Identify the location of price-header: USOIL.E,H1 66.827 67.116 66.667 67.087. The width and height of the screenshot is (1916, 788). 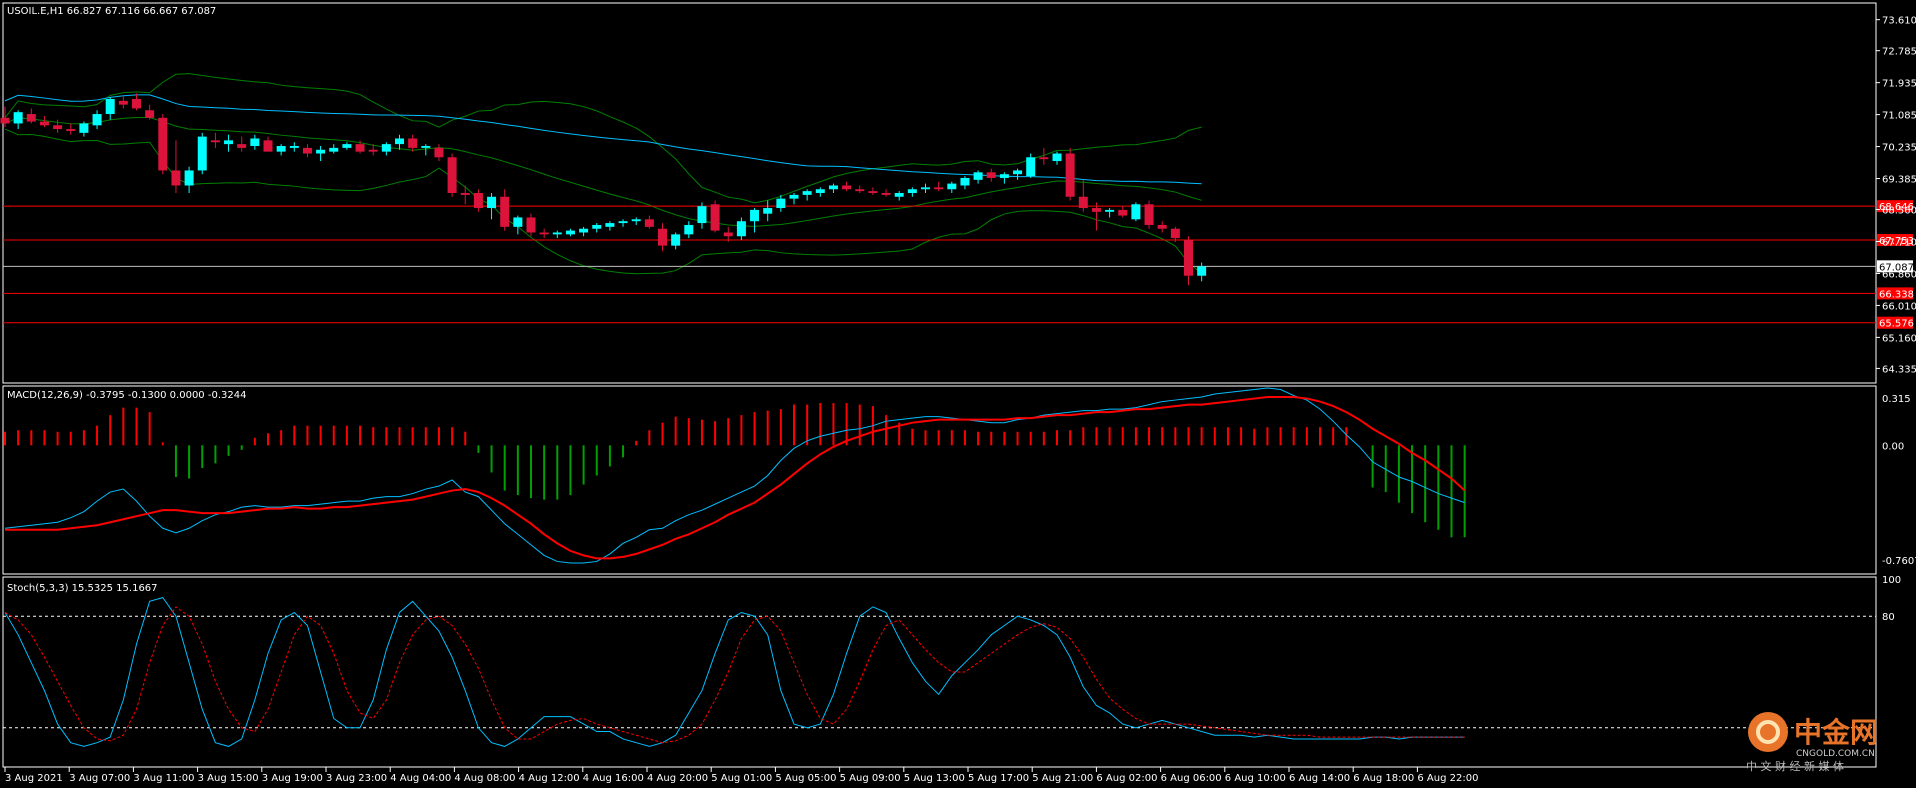
(111, 11).